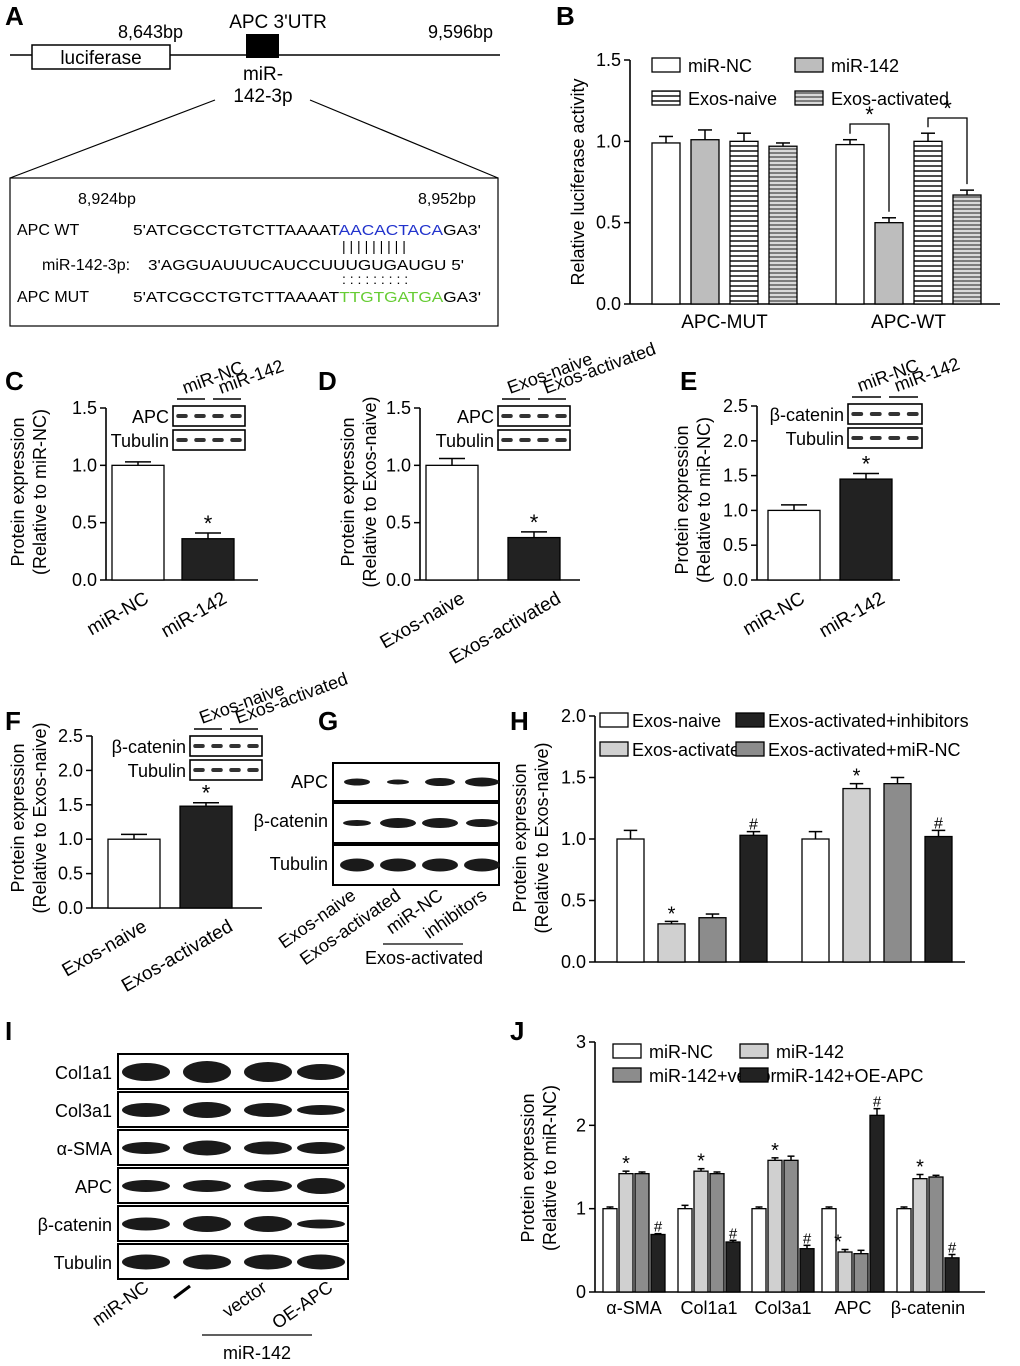 The width and height of the screenshot is (1020, 1366). Describe the element at coordinates (307, 297) in the screenshot. I see `mut-sequence: 5'ATCGCCTGTCTTAAAAT TTGTGATGA GA3'` at that location.